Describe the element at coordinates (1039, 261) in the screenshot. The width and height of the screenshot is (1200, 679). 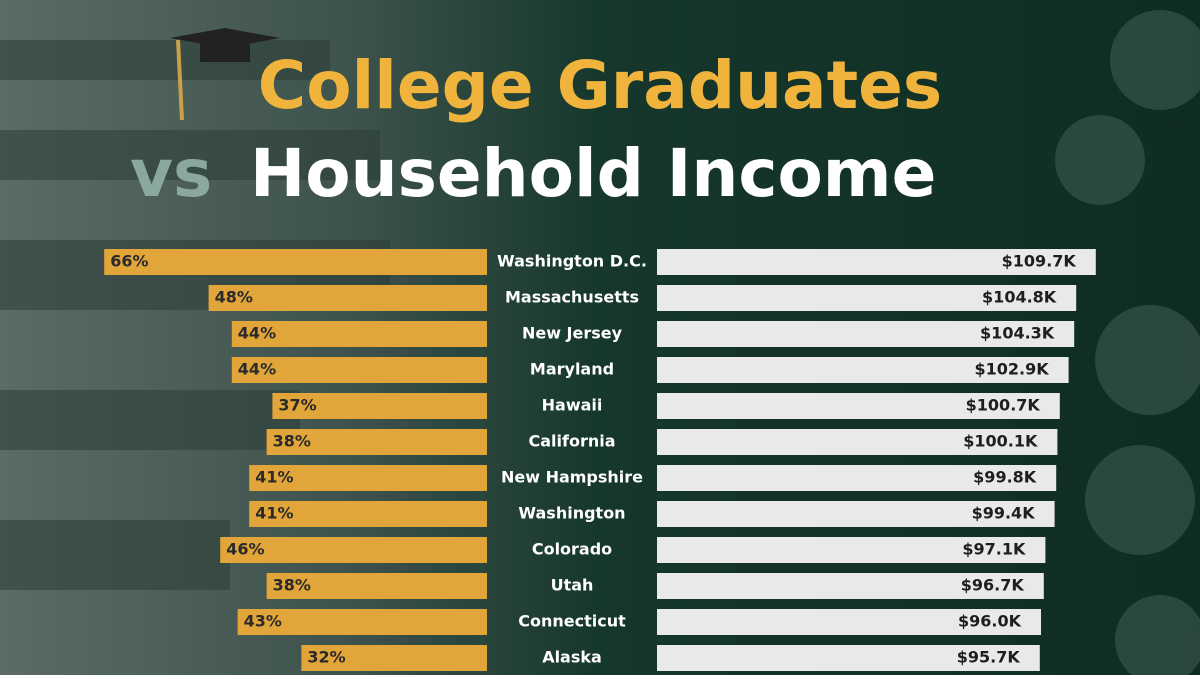
I see `value-label: $109.7K` at that location.